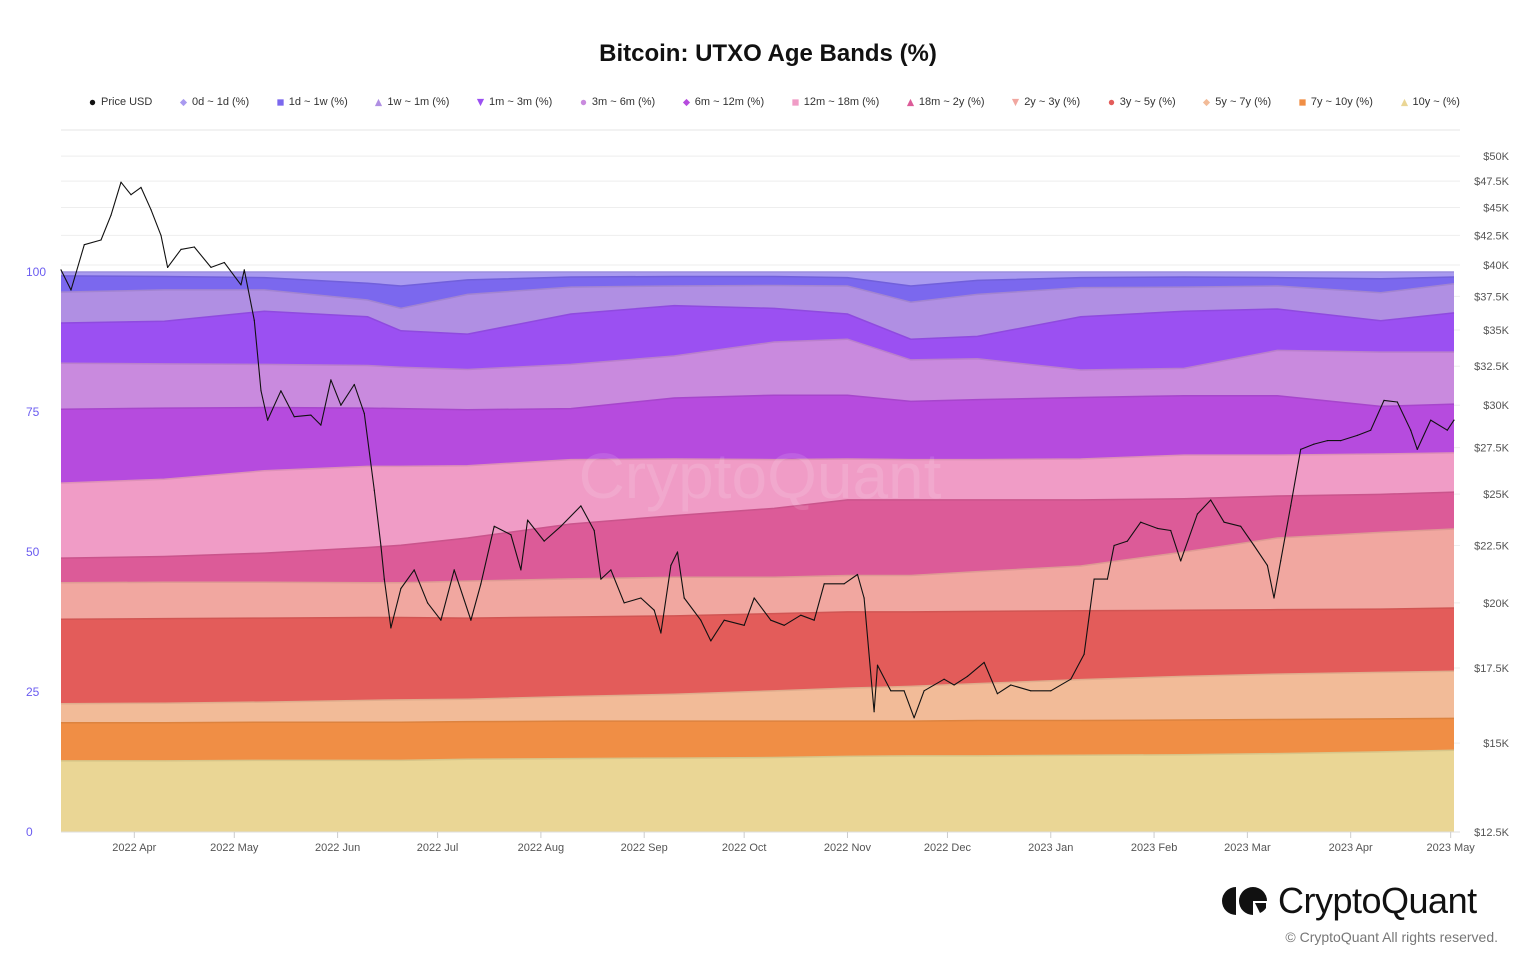 Image resolution: width=1536 pixels, height=967 pixels. I want to click on area-band-12m-18m, so click(757, 505).